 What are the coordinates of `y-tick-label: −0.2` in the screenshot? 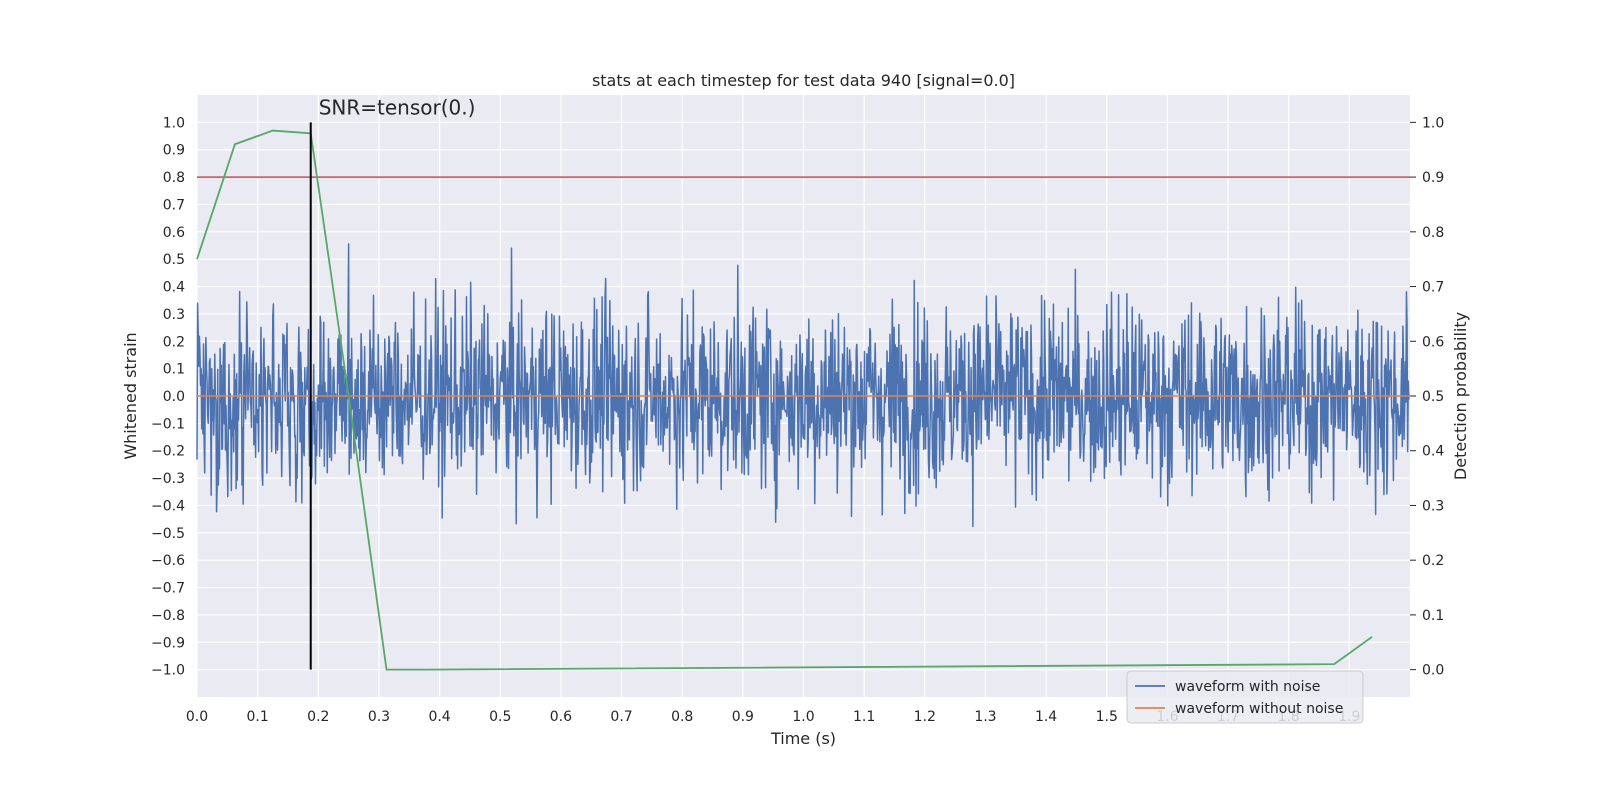 It's located at (168, 452).